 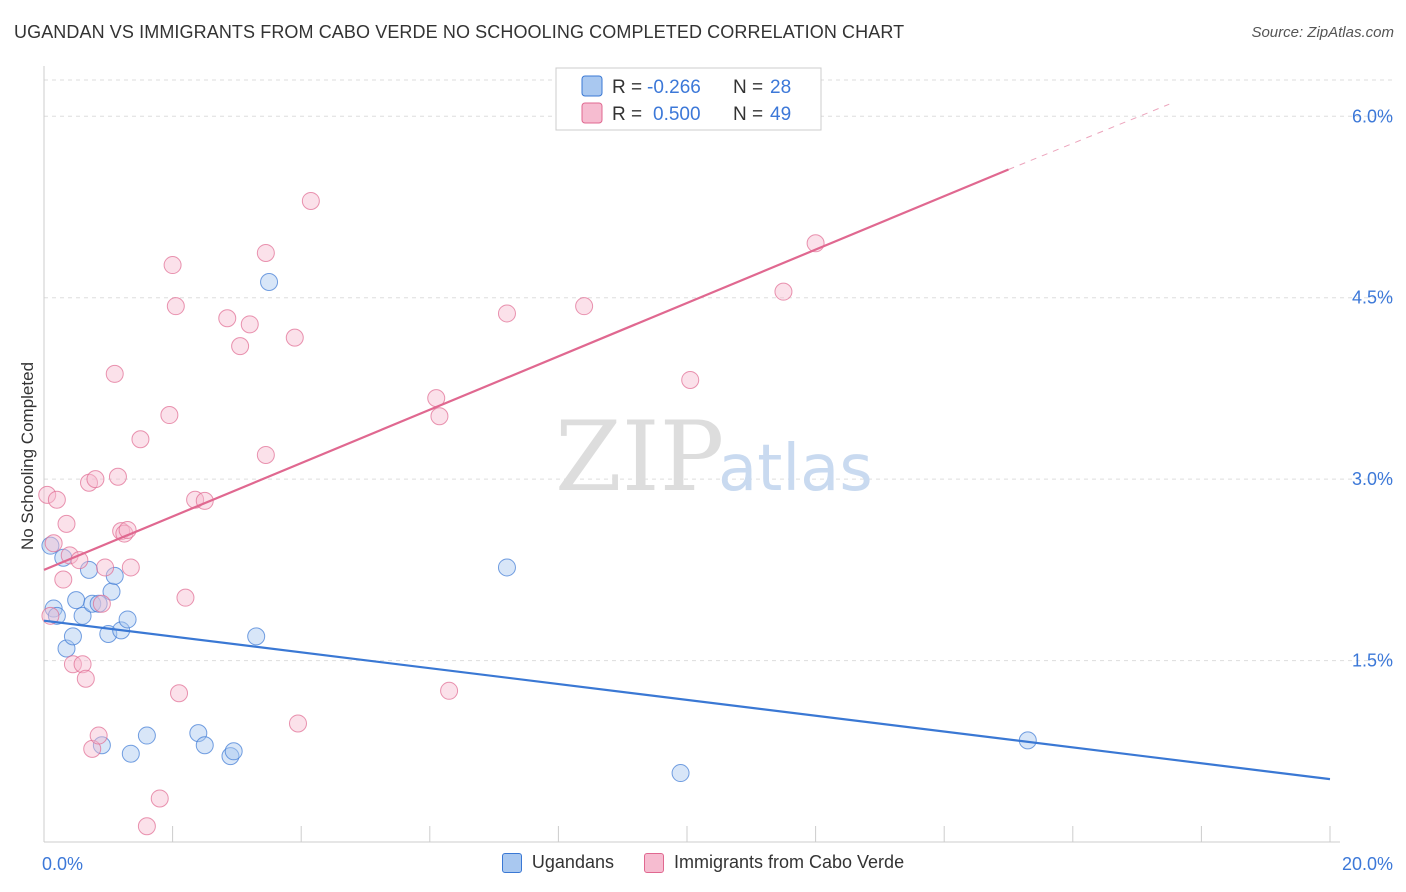 What do you see at coordinates (780, 114) in the screenshot?
I see `stats-n-value-pink: 49` at bounding box center [780, 114].